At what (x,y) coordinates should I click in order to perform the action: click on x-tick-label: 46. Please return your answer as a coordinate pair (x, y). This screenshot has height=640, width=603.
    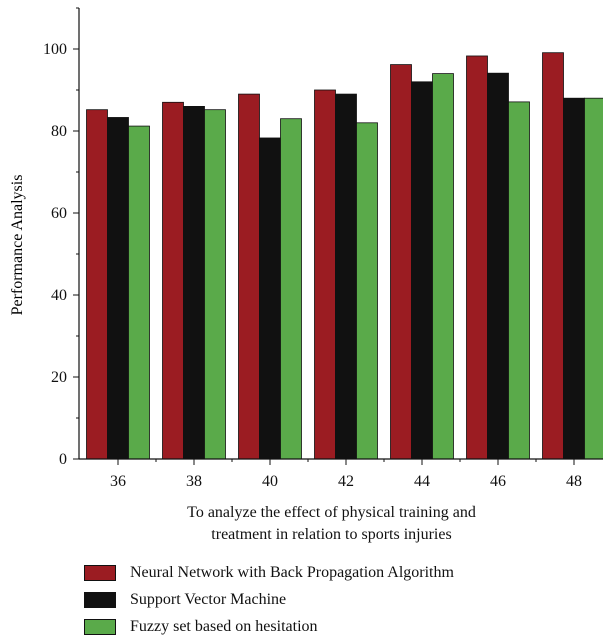
    Looking at the image, I should click on (498, 481).